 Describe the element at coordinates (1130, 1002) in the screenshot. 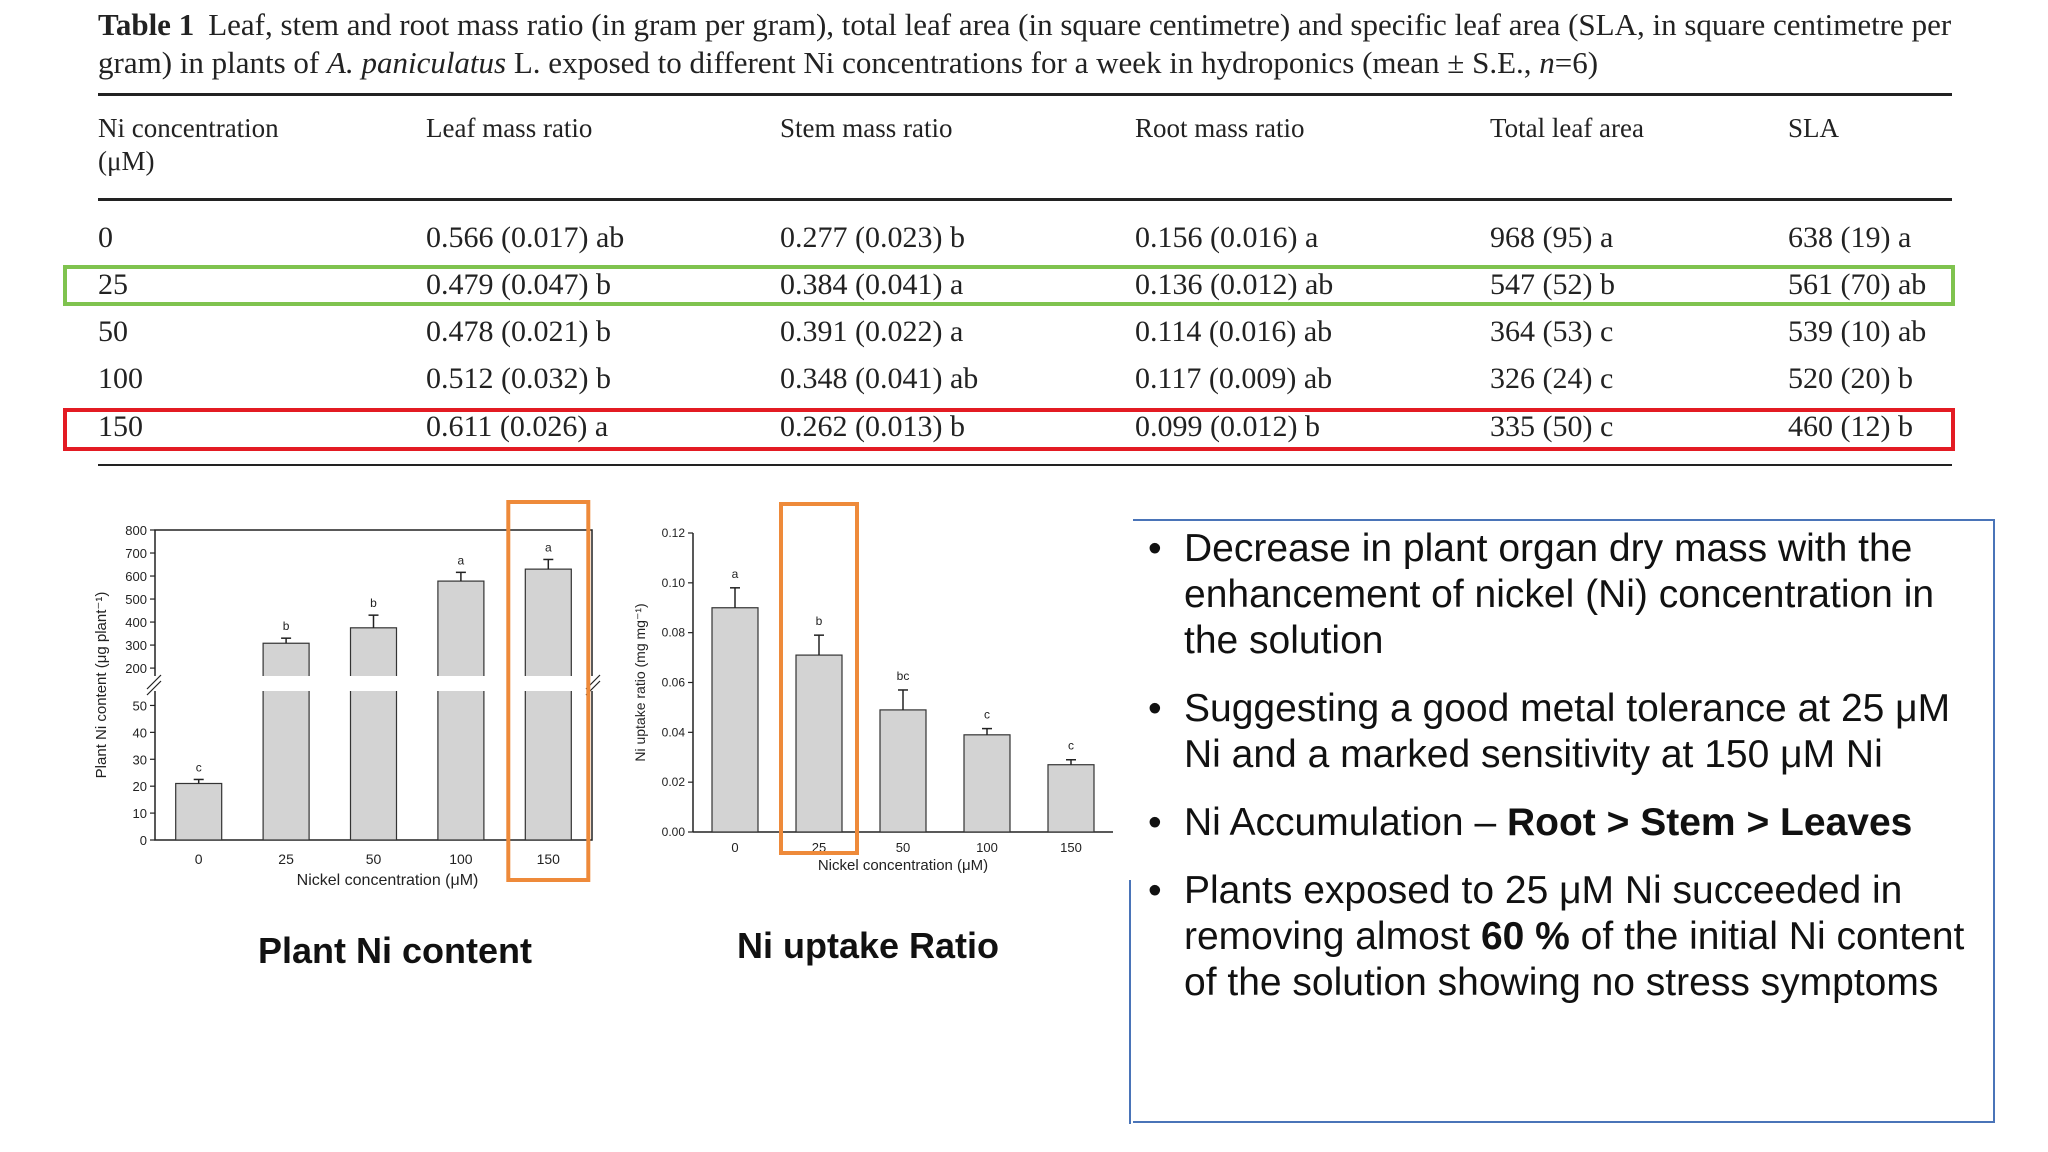

I see `summary-box-left-border` at that location.